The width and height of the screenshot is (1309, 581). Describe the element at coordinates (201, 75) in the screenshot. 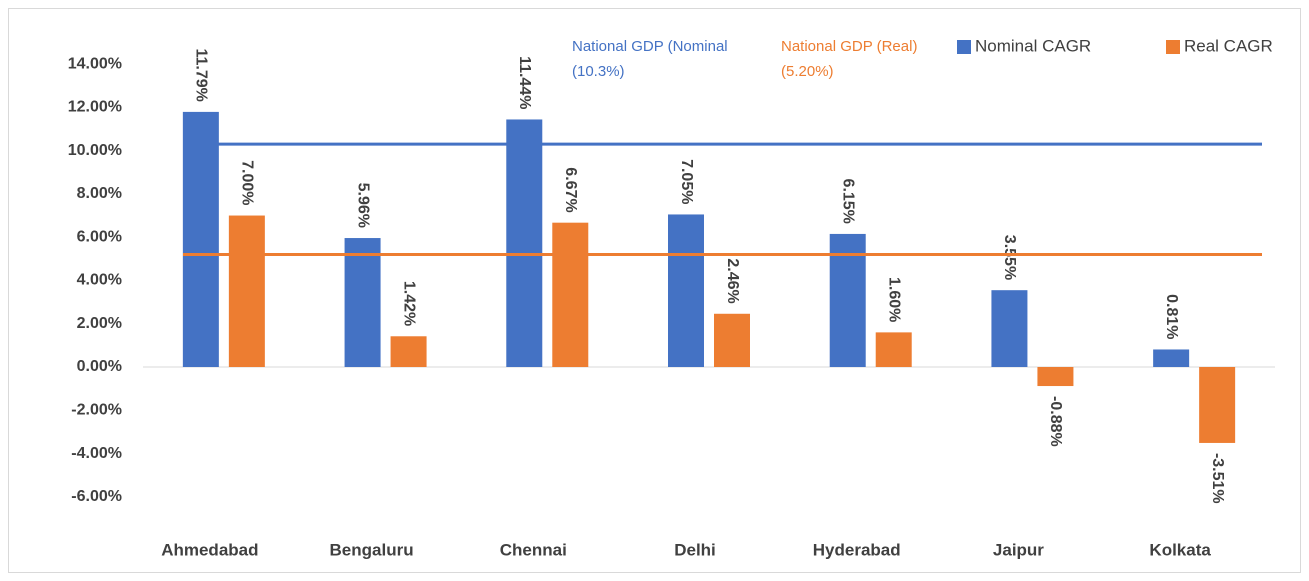

I see `data-label: 11.79%` at that location.